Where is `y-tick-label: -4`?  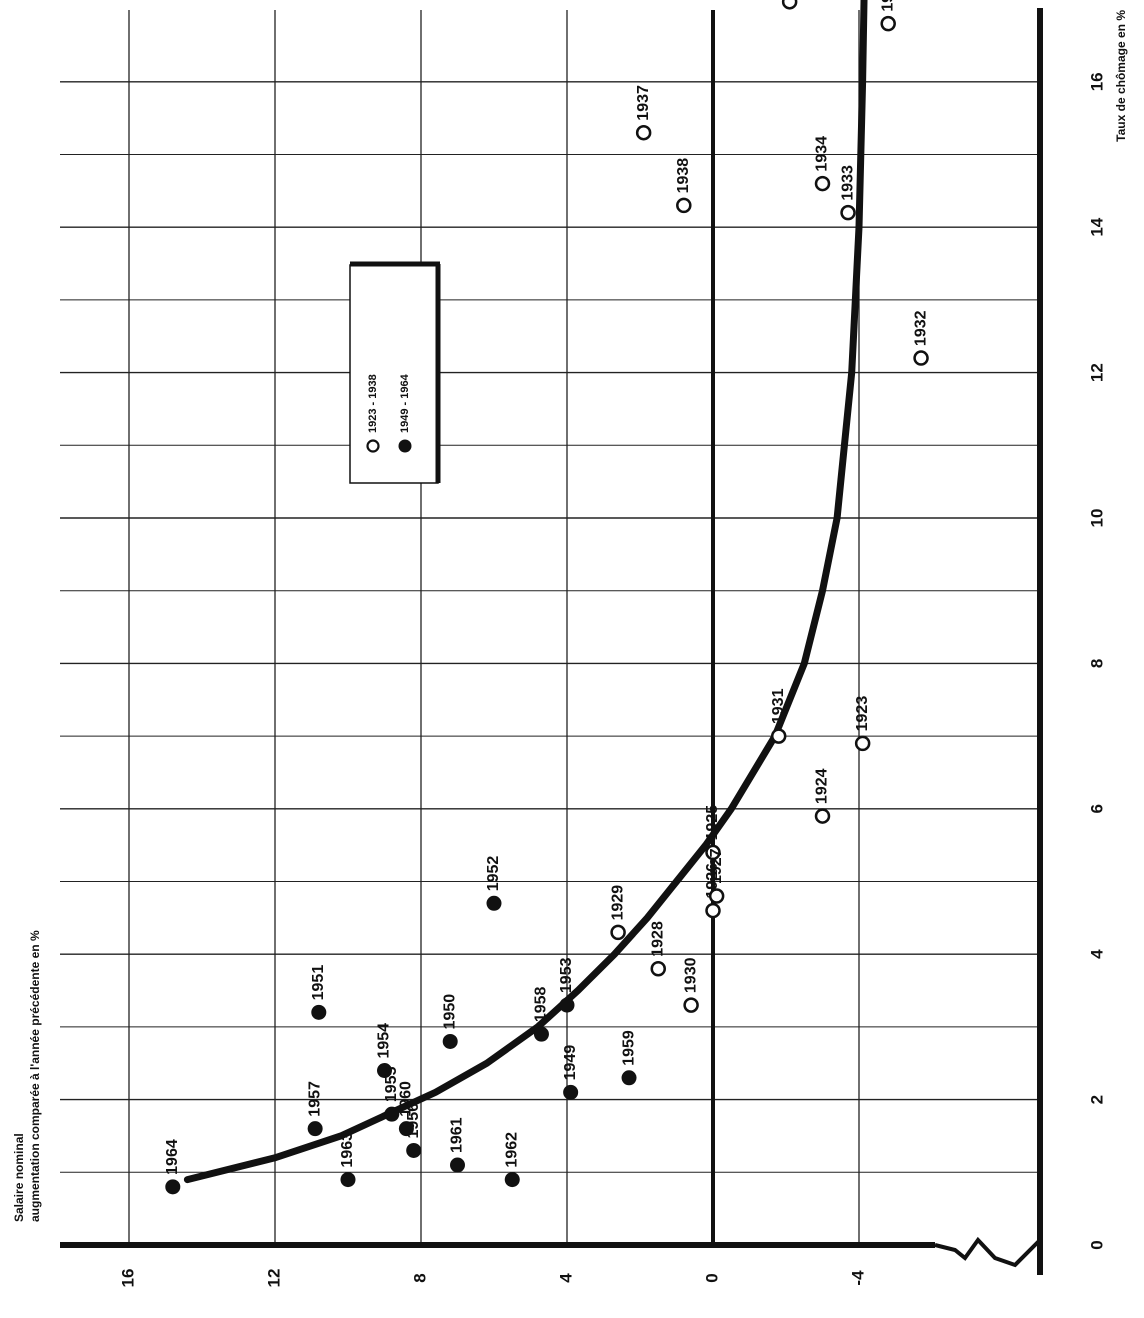
y-tick-label: -4 is located at coordinates (857, 1278).